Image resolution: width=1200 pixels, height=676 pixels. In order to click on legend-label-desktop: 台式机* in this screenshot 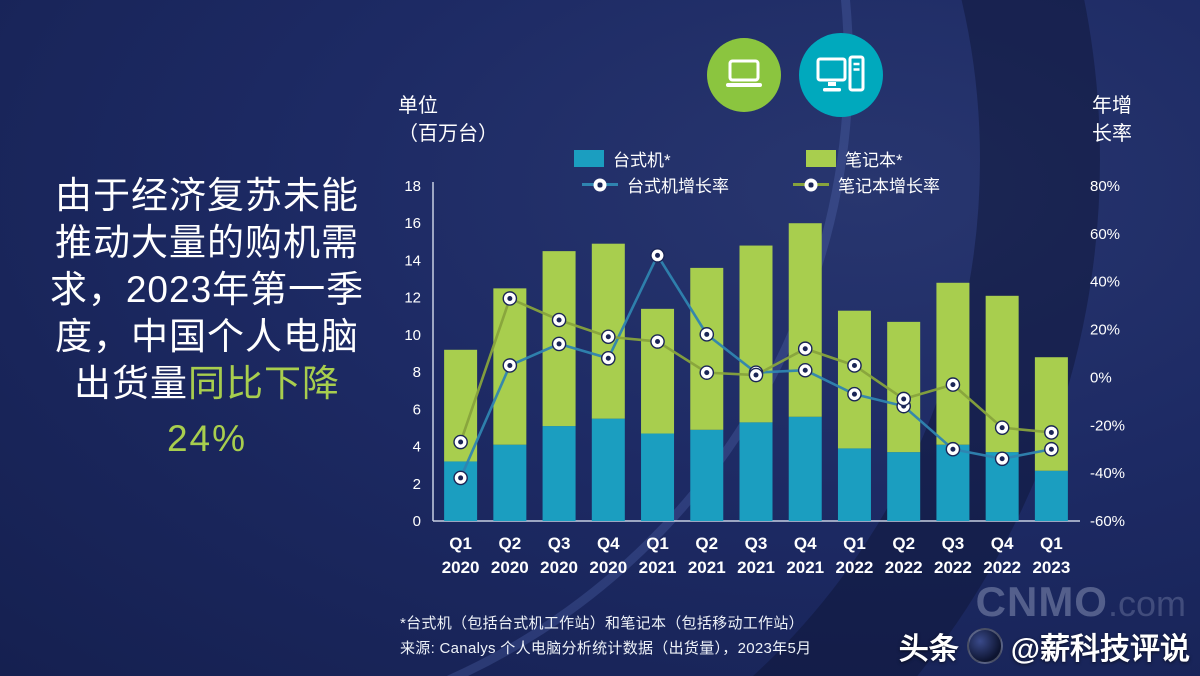, I will do `click(642, 160)`.